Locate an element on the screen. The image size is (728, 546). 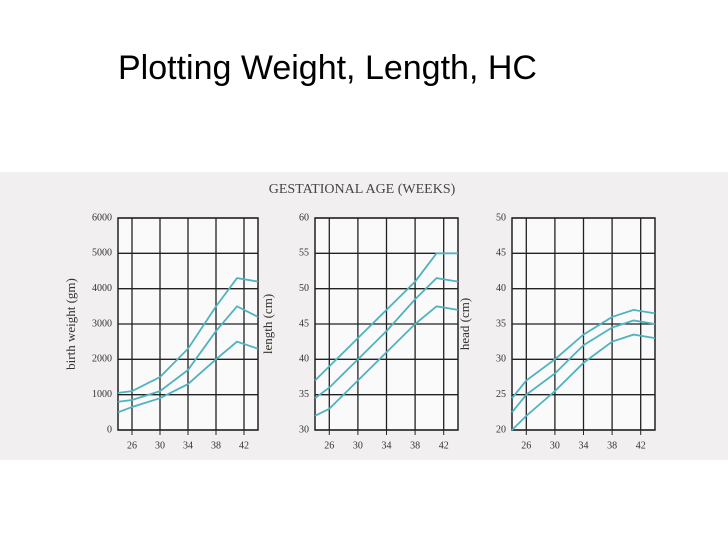
y-tick-label: 60 is located at coordinates (304, 217).